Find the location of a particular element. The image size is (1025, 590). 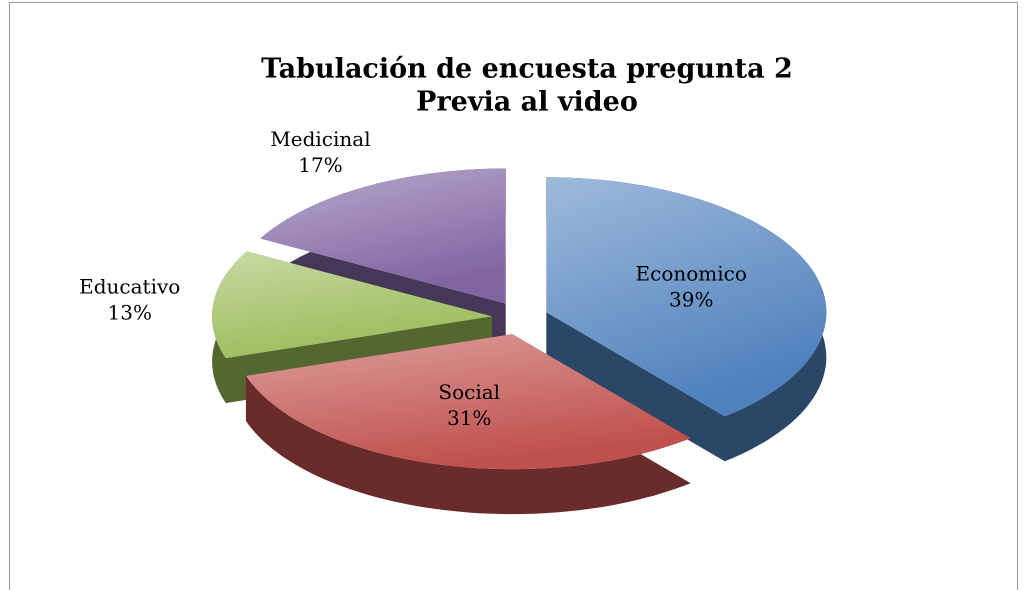

data-label-category: Educativo is located at coordinates (129, 286).